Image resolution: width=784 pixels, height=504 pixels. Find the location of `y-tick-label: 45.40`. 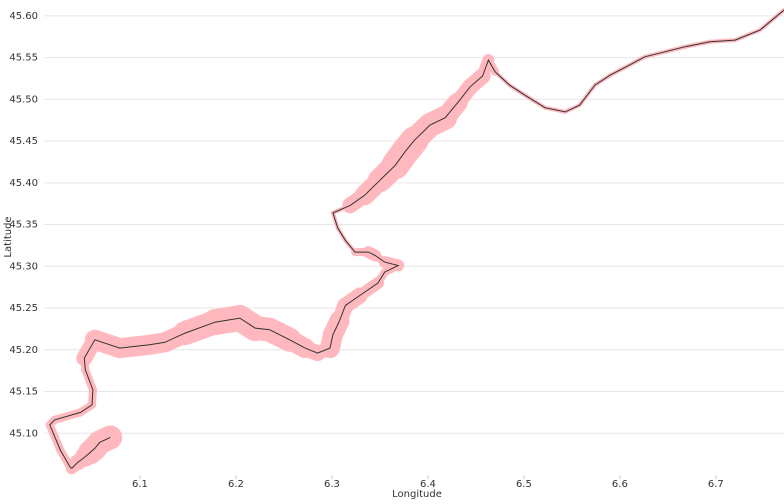

y-tick-label: 45.40 is located at coordinates (23, 183).